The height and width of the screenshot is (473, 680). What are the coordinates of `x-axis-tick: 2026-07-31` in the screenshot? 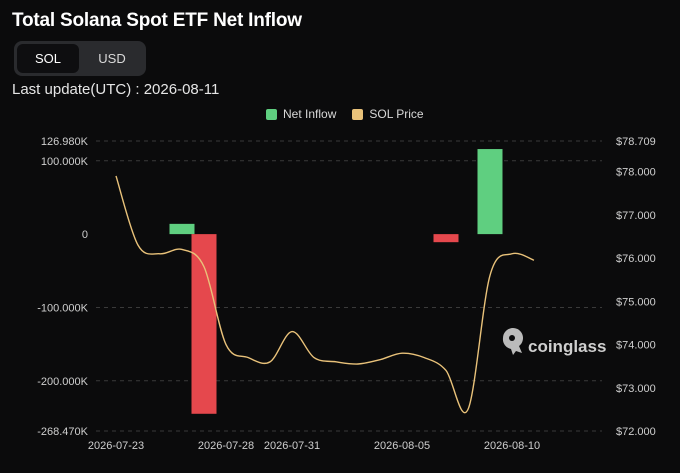 It's located at (292, 446).